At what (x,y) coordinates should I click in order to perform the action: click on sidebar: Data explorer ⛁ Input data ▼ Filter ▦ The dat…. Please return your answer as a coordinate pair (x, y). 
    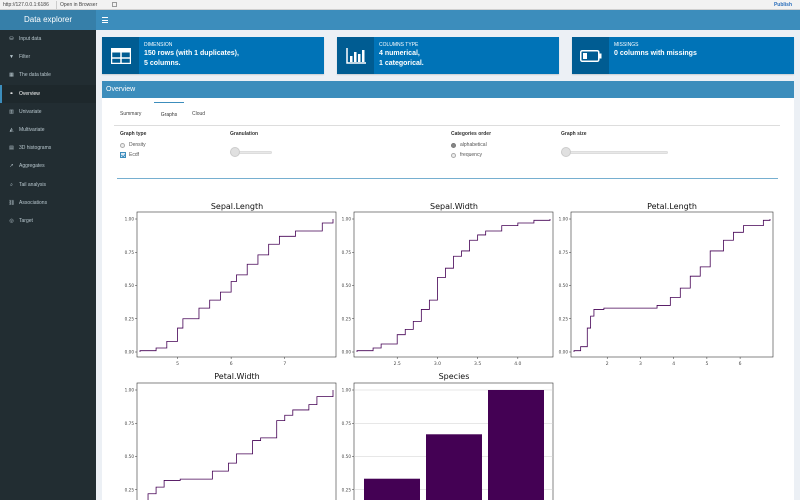
    Looking at the image, I should click on (48, 255).